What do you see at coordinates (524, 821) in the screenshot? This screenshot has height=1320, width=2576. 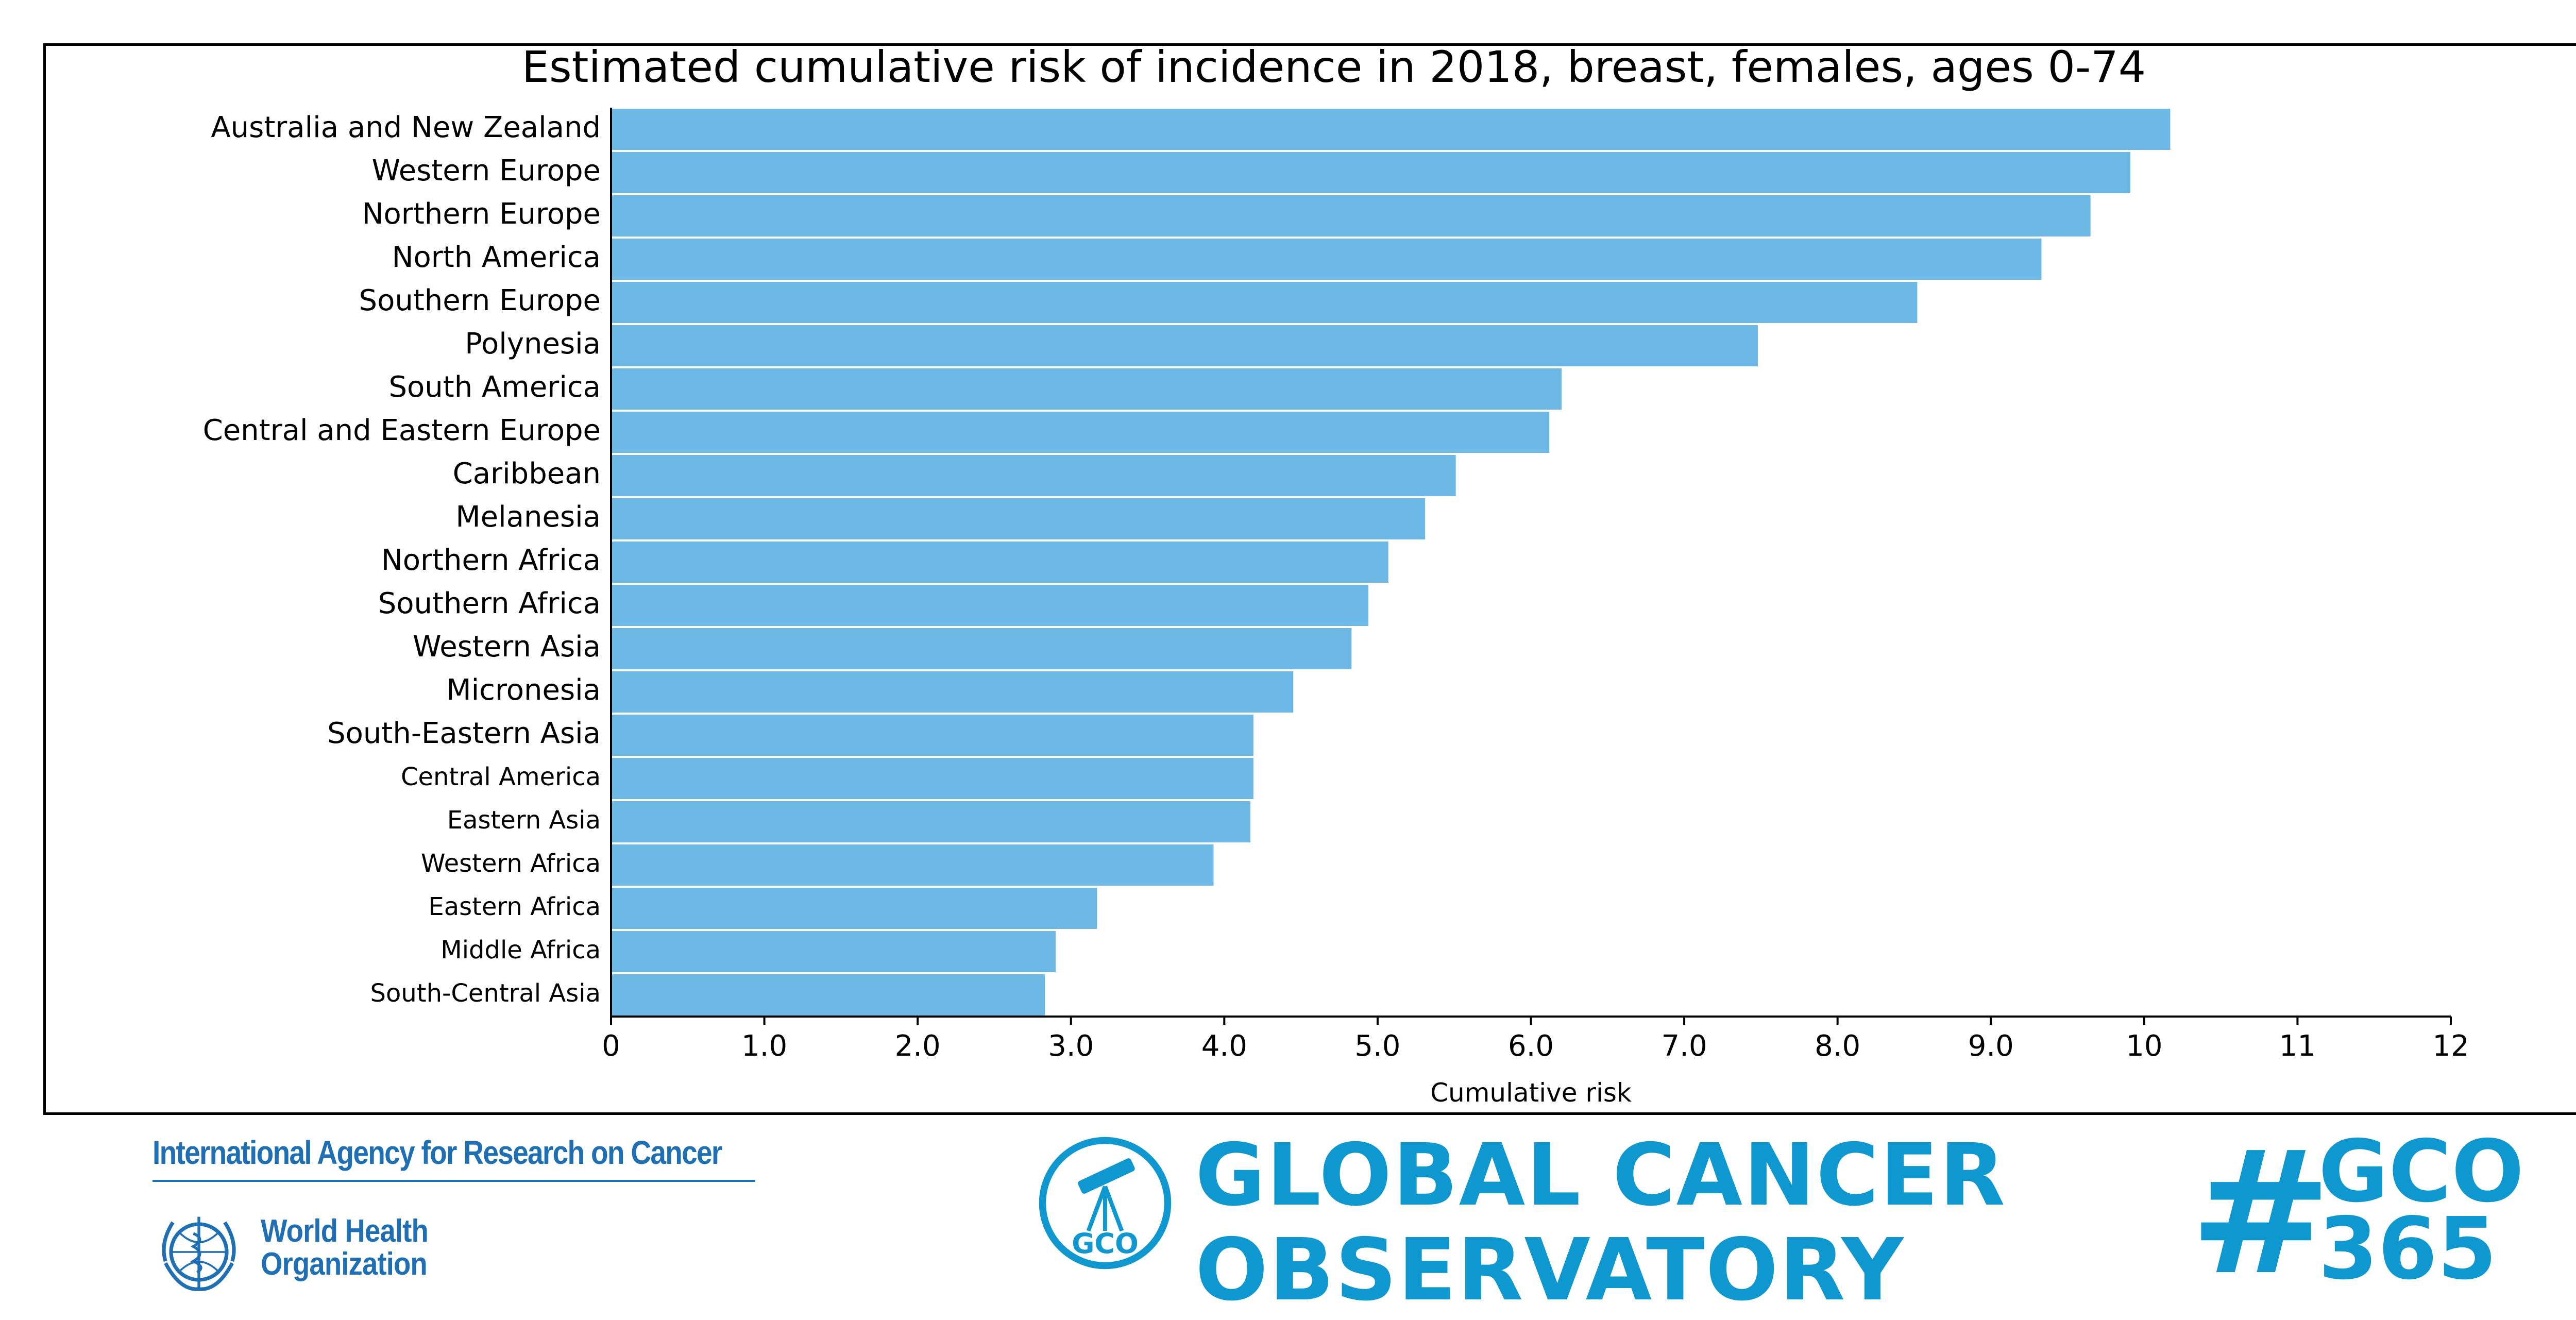 I see `category-label-16: Eastern Asia` at bounding box center [524, 821].